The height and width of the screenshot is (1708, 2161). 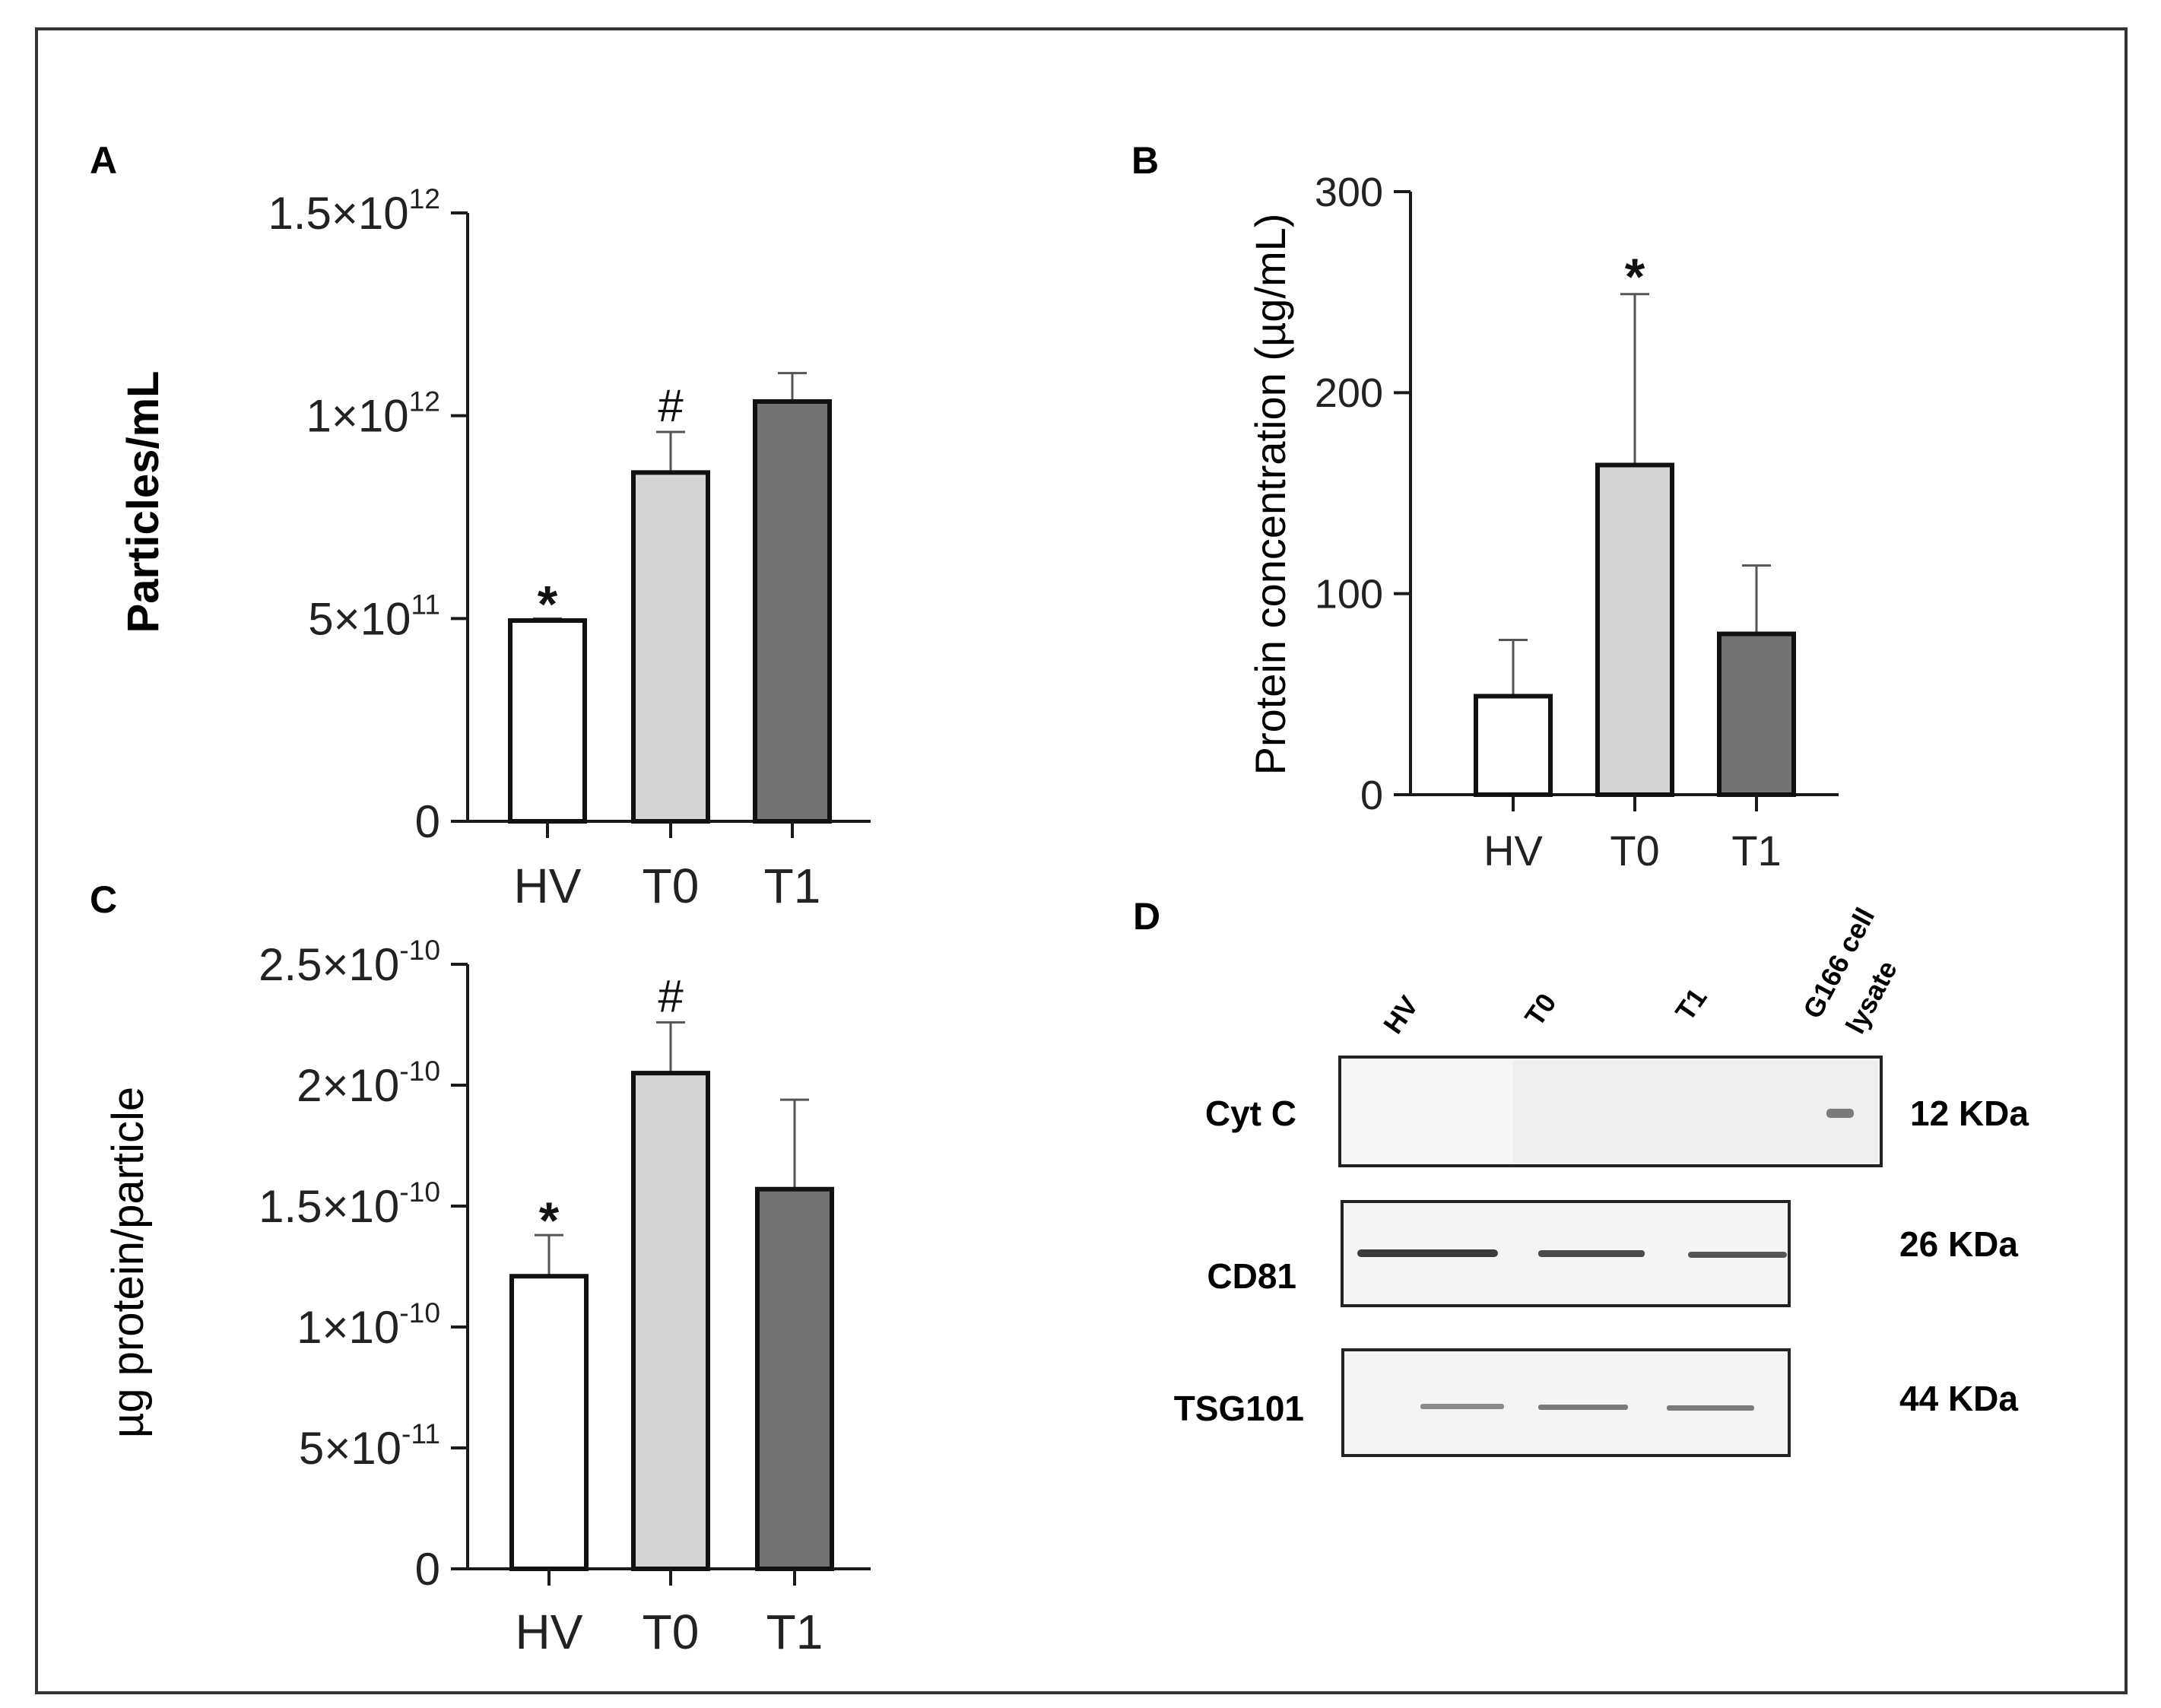 I want to click on blot-band-tsg101-hv, so click(x=1462, y=1407).